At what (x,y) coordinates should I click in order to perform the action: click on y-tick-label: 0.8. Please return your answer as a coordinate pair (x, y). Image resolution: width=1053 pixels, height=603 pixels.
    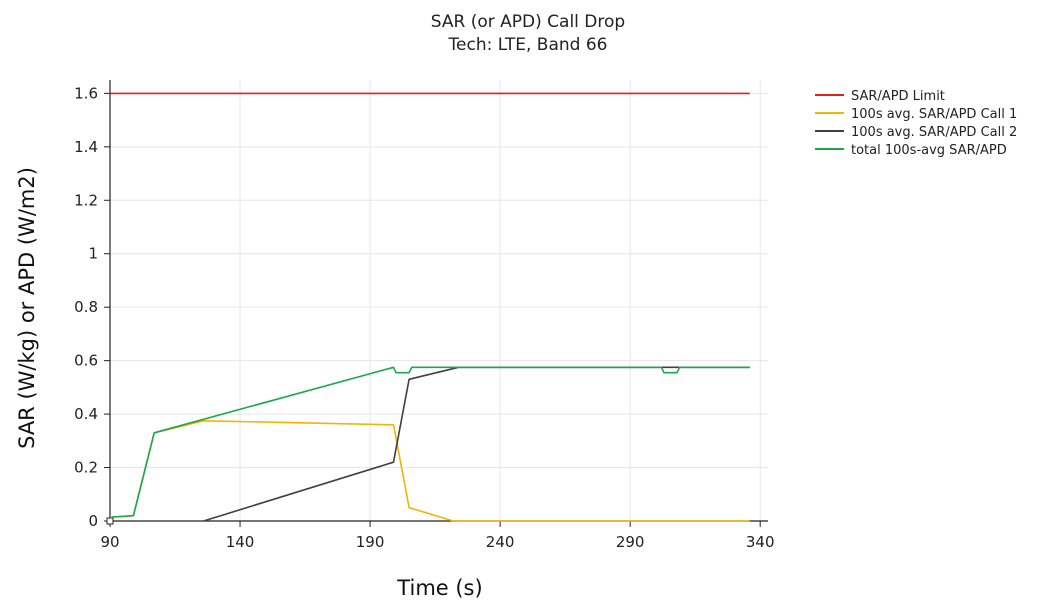
    Looking at the image, I should click on (86, 307).